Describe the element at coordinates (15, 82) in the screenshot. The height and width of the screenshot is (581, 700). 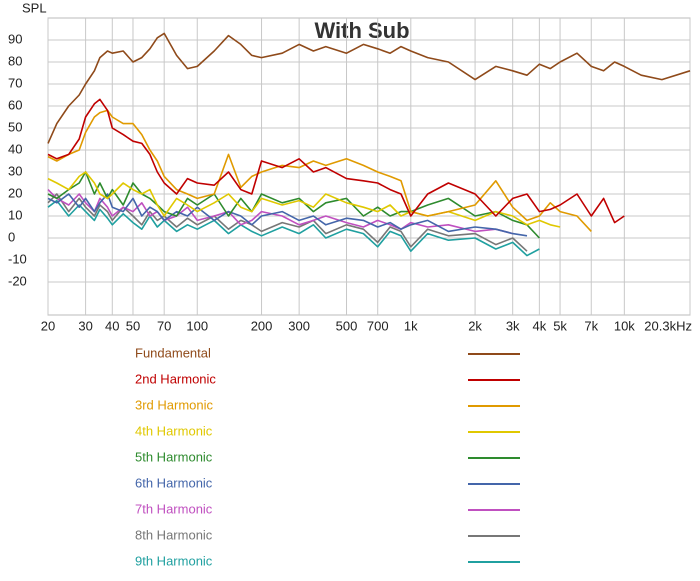
I see `y-tick-label: 70` at that location.